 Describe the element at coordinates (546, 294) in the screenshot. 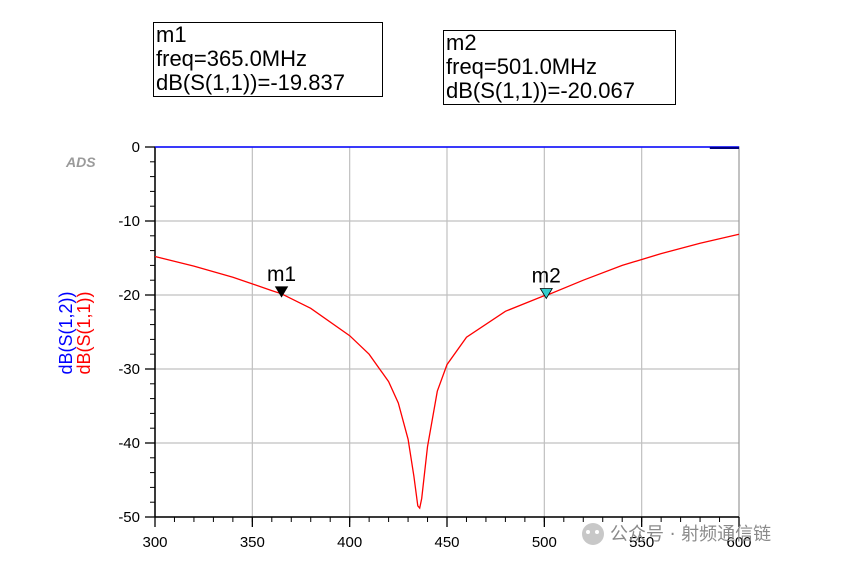

I see `marker-triangle-m2` at that location.